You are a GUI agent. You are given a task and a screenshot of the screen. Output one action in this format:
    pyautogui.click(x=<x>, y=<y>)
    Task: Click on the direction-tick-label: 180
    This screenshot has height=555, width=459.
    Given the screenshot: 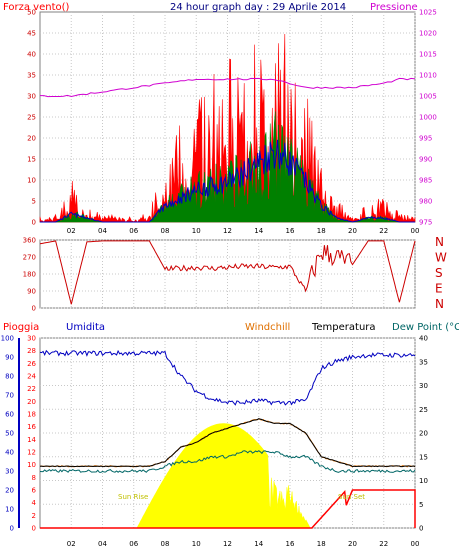 What is the action you would take?
    pyautogui.click(x=29, y=275)
    